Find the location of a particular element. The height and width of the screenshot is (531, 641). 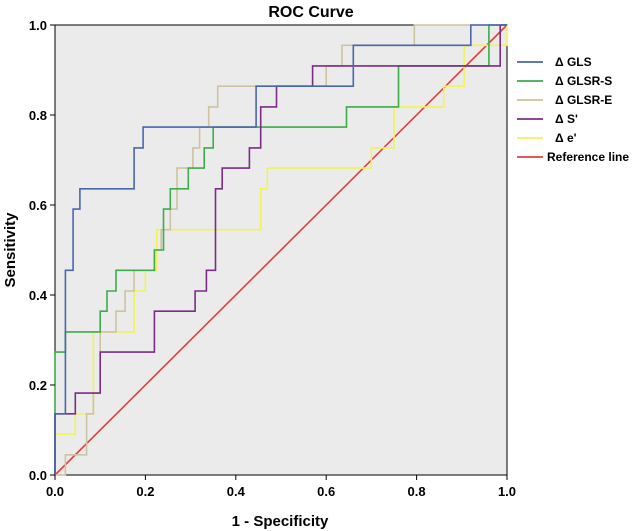

x-tick-label: 0.8 is located at coordinates (417, 491).